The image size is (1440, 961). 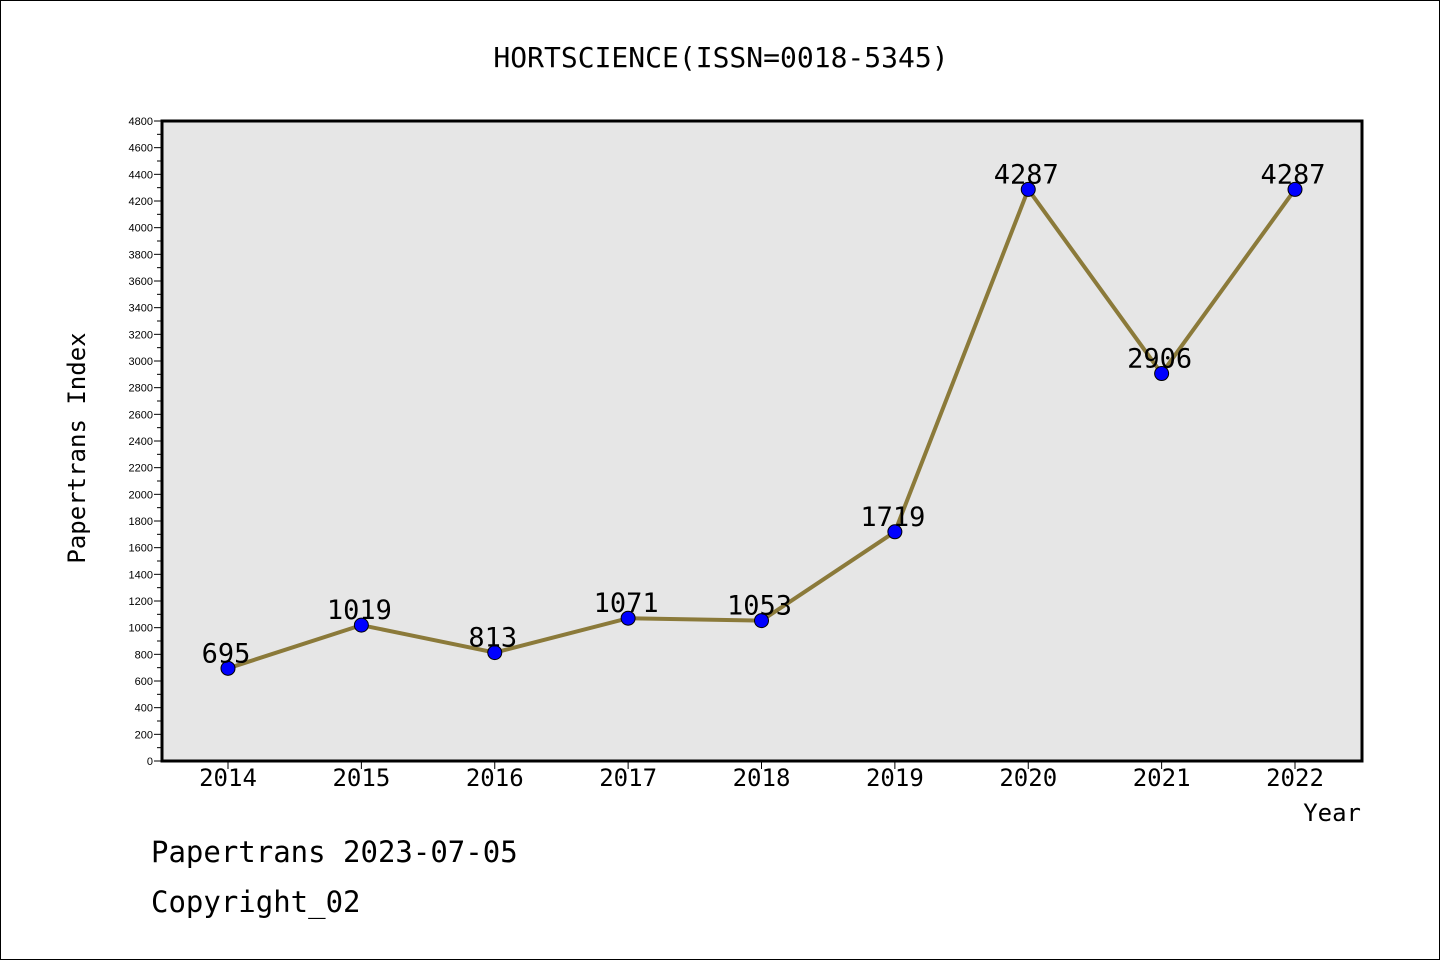 I want to click on y-tick-label: 3400, so click(x=141, y=309).